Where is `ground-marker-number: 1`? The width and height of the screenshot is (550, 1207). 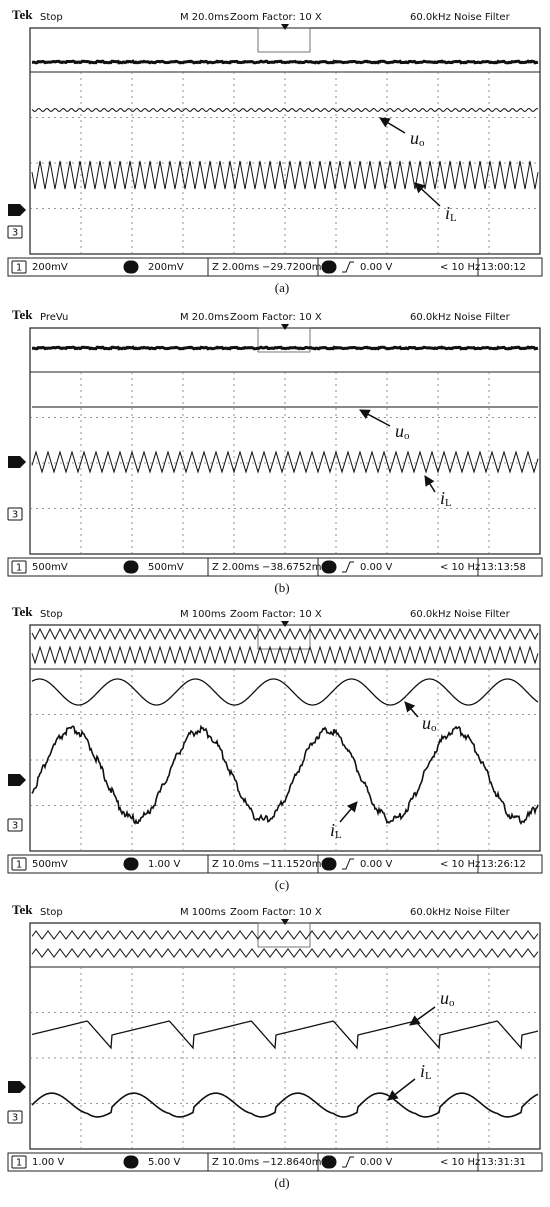
ground-marker-number: 1 is located at coordinates (13, 781).